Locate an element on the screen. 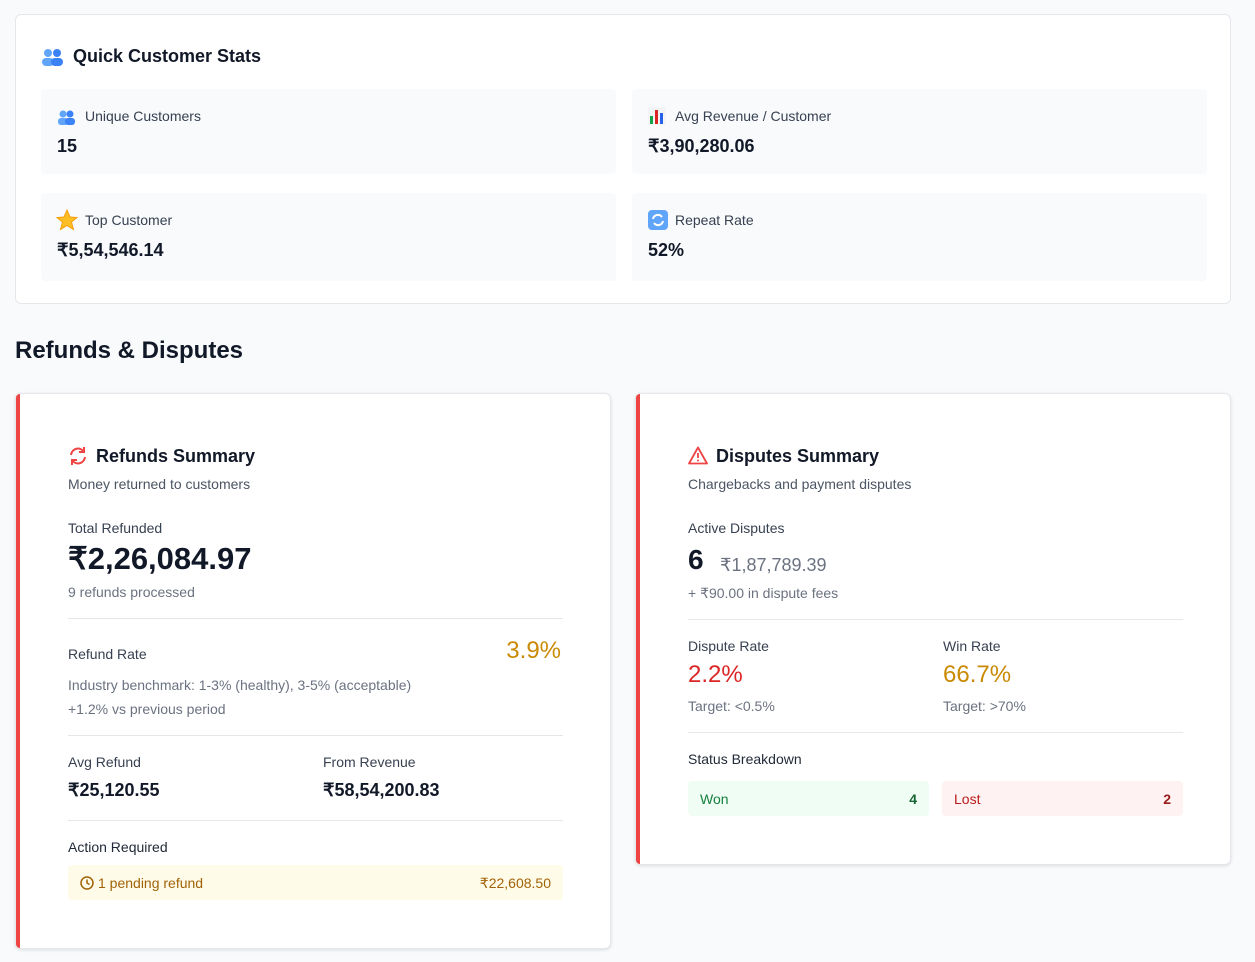 This screenshot has height=962, width=1255. stat-label: Avg Revenue / Customer is located at coordinates (753, 116).